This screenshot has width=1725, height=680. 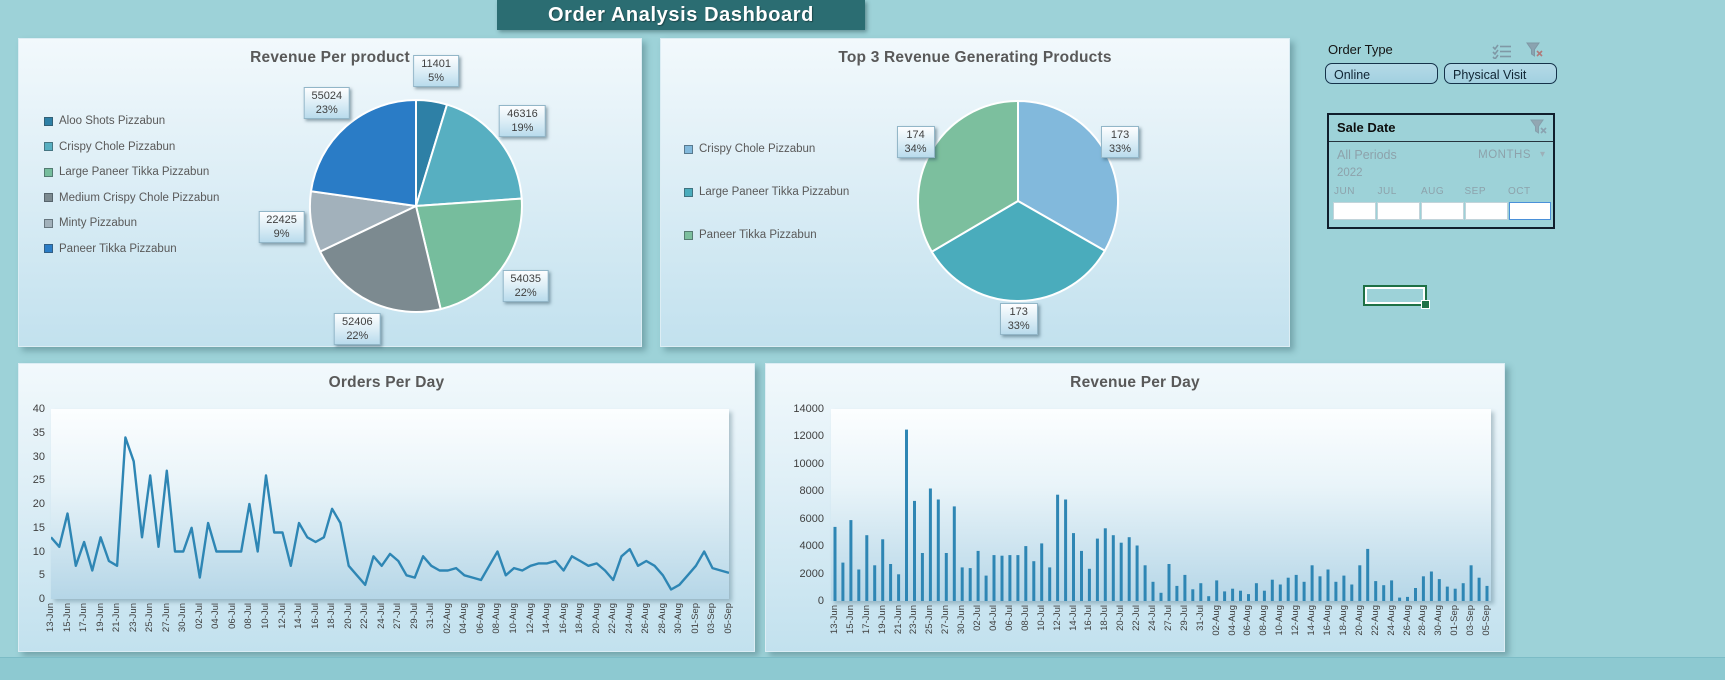 I want to click on legend-item: Aloo Shots Pizzabun, so click(x=131, y=121).